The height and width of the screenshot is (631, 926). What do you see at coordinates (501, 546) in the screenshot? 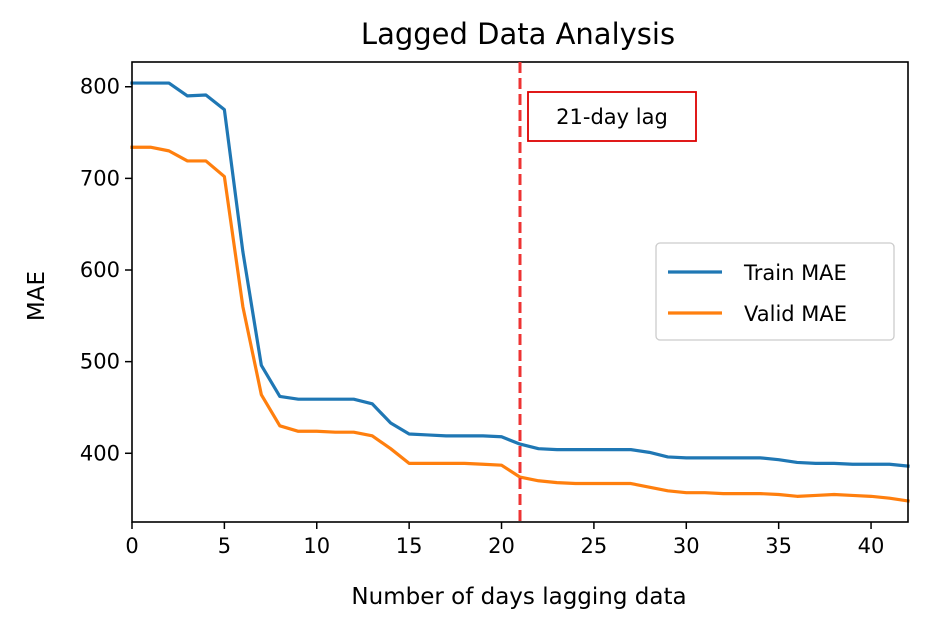
I see `x-tick-label: 20` at bounding box center [501, 546].